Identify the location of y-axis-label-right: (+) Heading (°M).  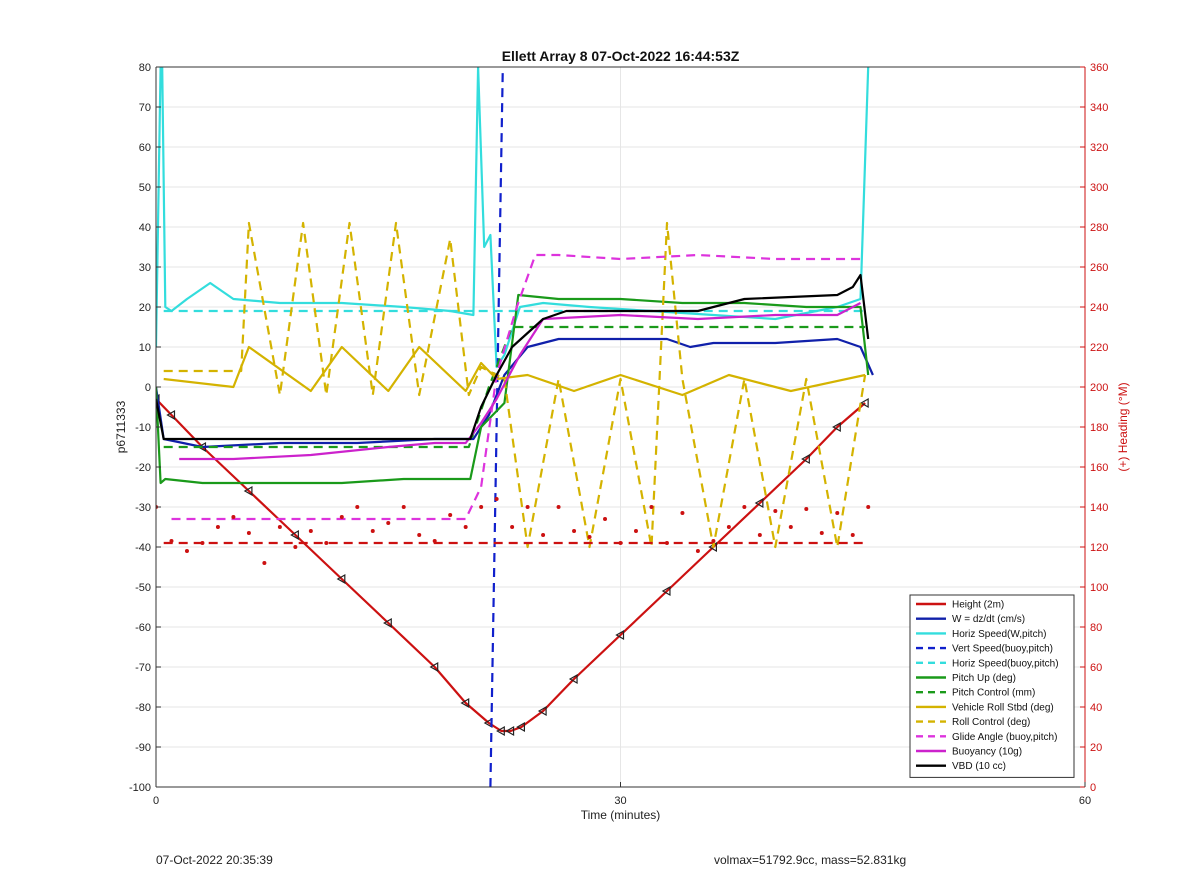
(1123, 426).